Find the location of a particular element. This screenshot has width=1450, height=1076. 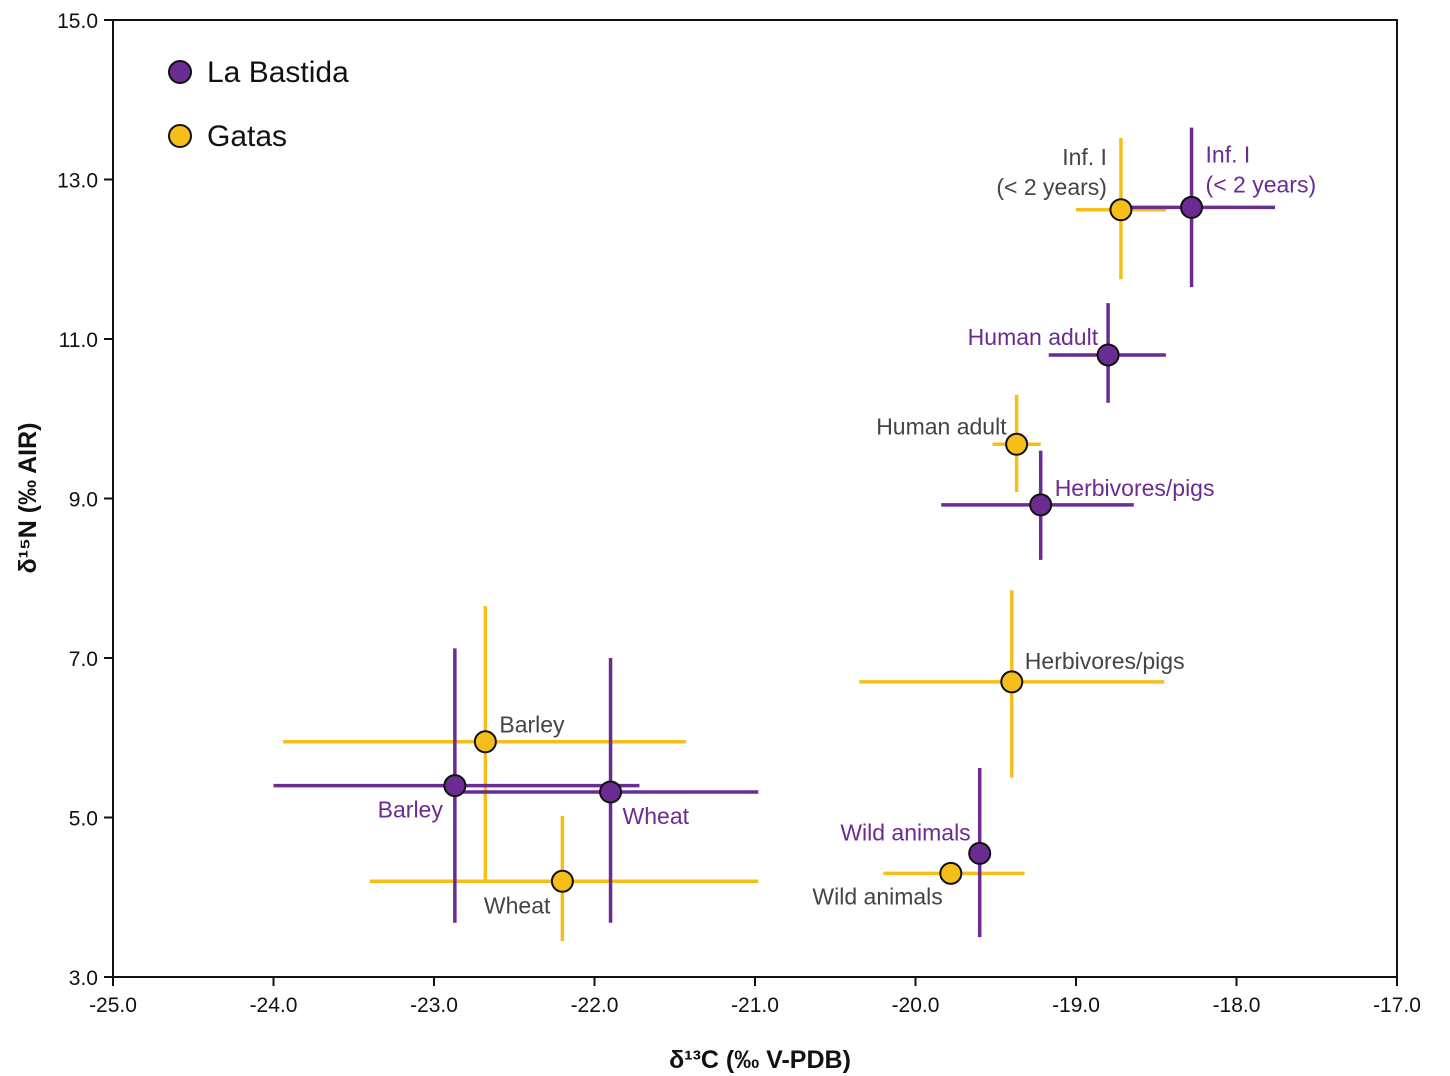

la-bastida-barley-point is located at coordinates (455, 786).